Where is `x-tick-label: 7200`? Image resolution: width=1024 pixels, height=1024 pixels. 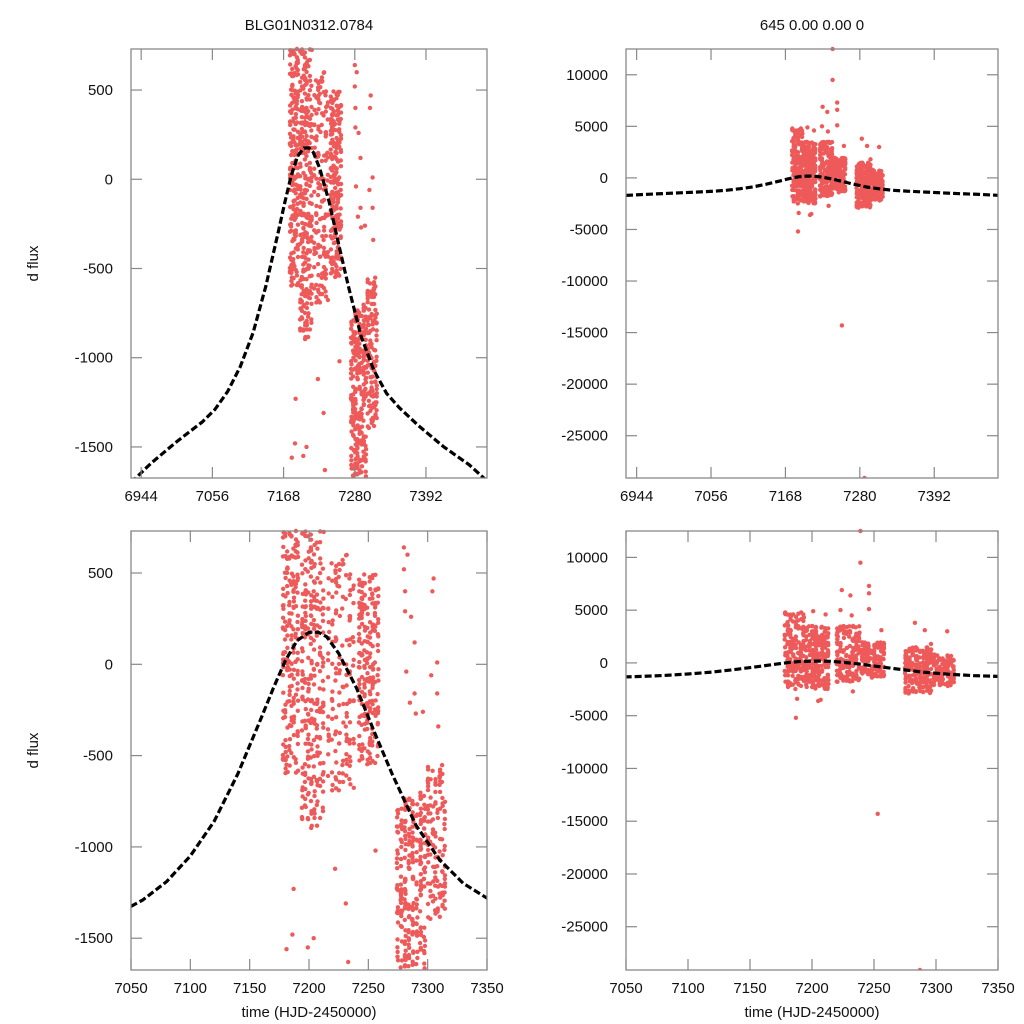
x-tick-label: 7200 is located at coordinates (811, 988).